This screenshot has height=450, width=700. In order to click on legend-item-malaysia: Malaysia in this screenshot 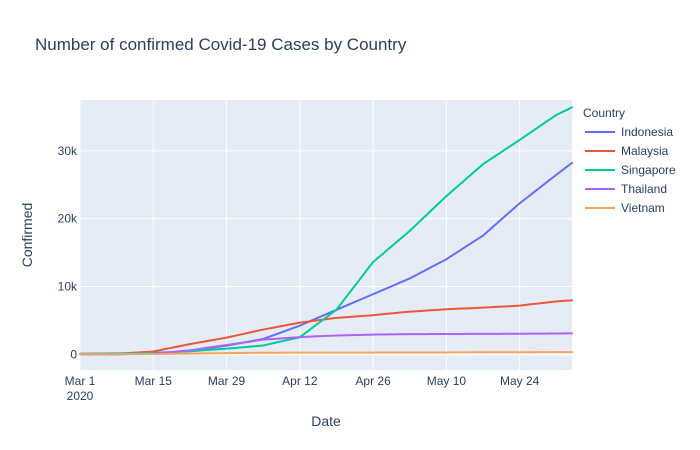, I will do `click(627, 151)`.